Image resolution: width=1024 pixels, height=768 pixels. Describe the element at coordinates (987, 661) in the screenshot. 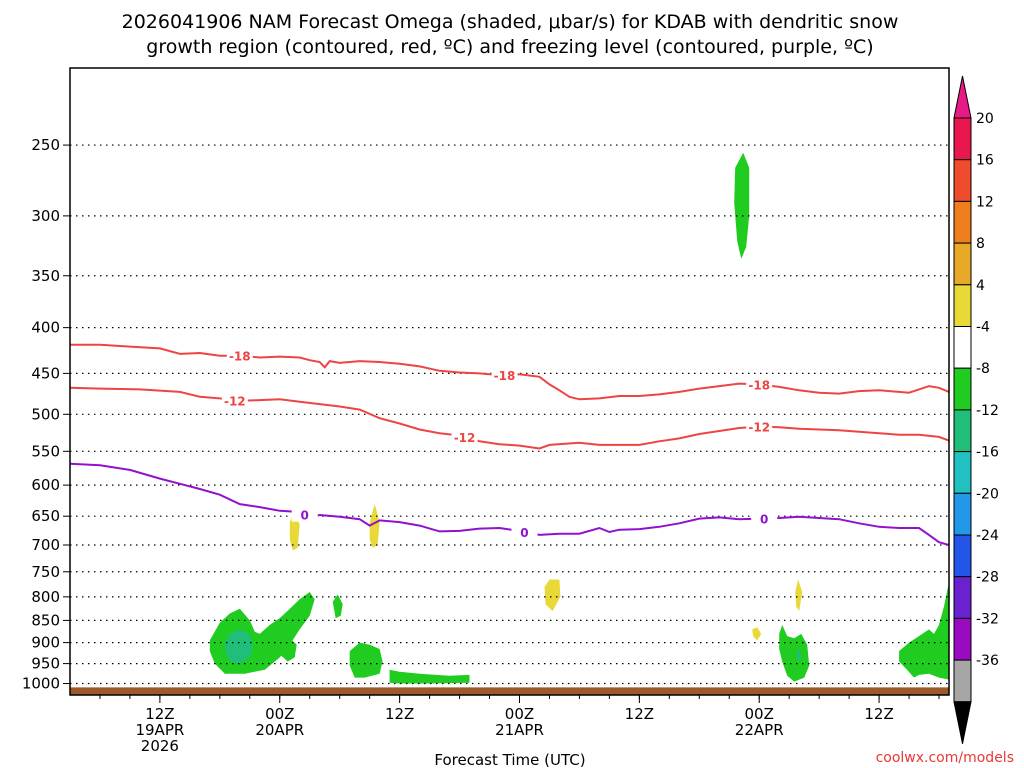

I see `colorbar-tick-label: -36` at that location.